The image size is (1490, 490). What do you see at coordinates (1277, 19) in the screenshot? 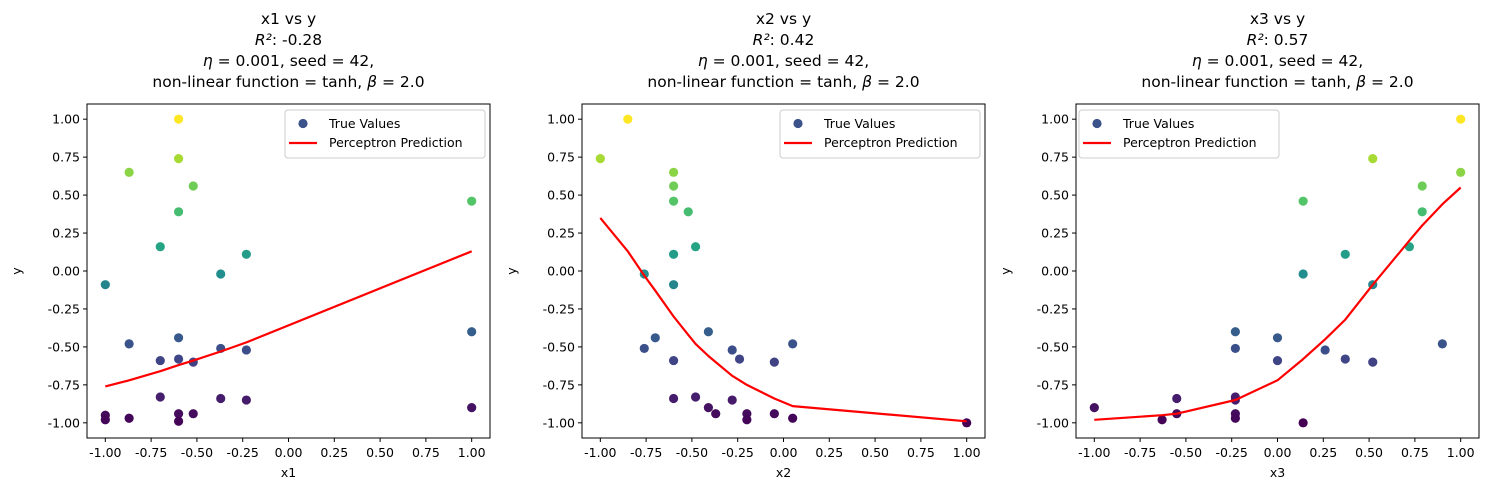
I see `chart-title-line: x3 vs y` at bounding box center [1277, 19].